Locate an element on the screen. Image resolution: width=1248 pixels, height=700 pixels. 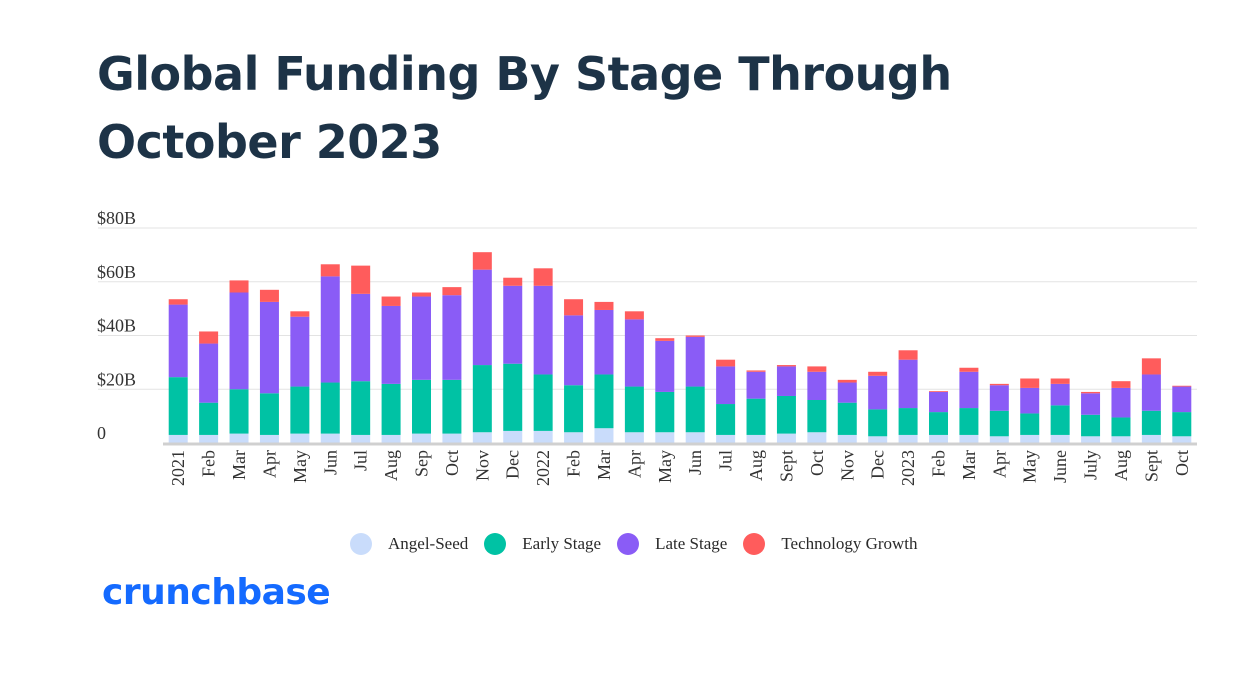
legend-item-late-stage: Late Stage is located at coordinates (672, 544).